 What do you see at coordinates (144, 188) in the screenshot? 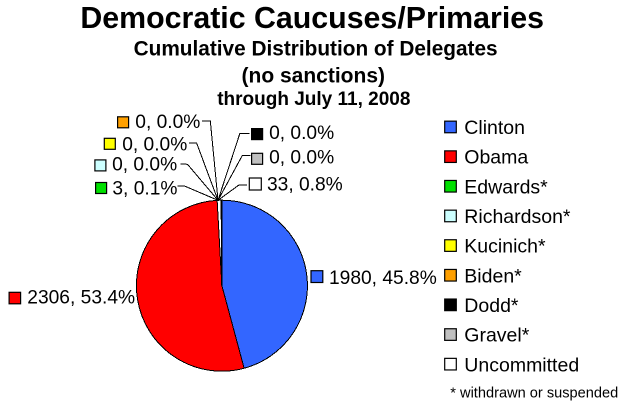
I see `svg-text: 3, 0.1%` at bounding box center [144, 188].